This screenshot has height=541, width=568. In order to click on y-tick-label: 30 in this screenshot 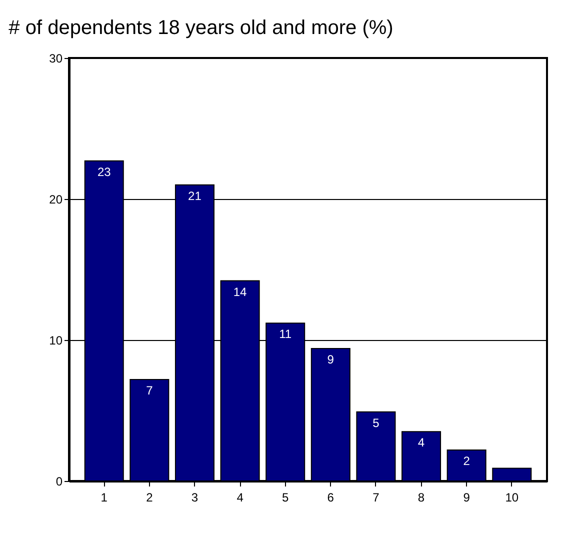, I will do `click(56, 59)`.